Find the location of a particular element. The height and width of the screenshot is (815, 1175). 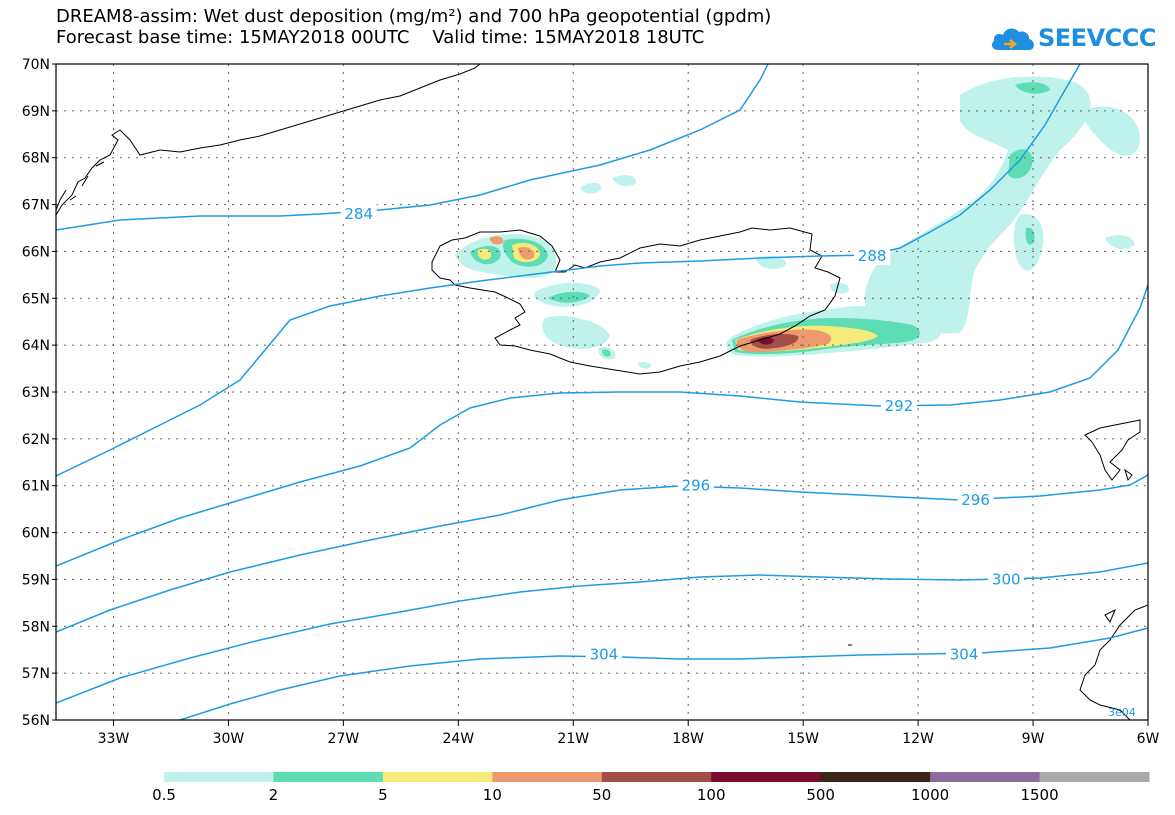

colorbar-label: 100 is located at coordinates (711, 795).